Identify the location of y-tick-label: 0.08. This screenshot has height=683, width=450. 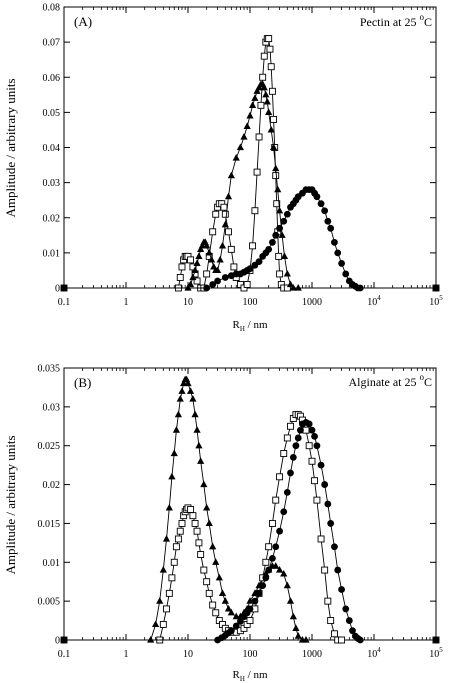
(52, 8).